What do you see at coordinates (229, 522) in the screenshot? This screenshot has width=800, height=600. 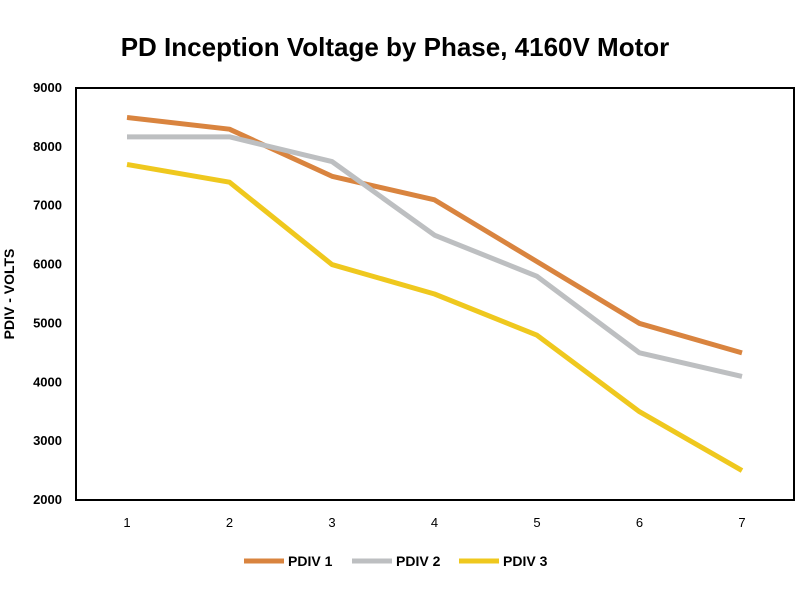 I see `x-tick-label: 2` at bounding box center [229, 522].